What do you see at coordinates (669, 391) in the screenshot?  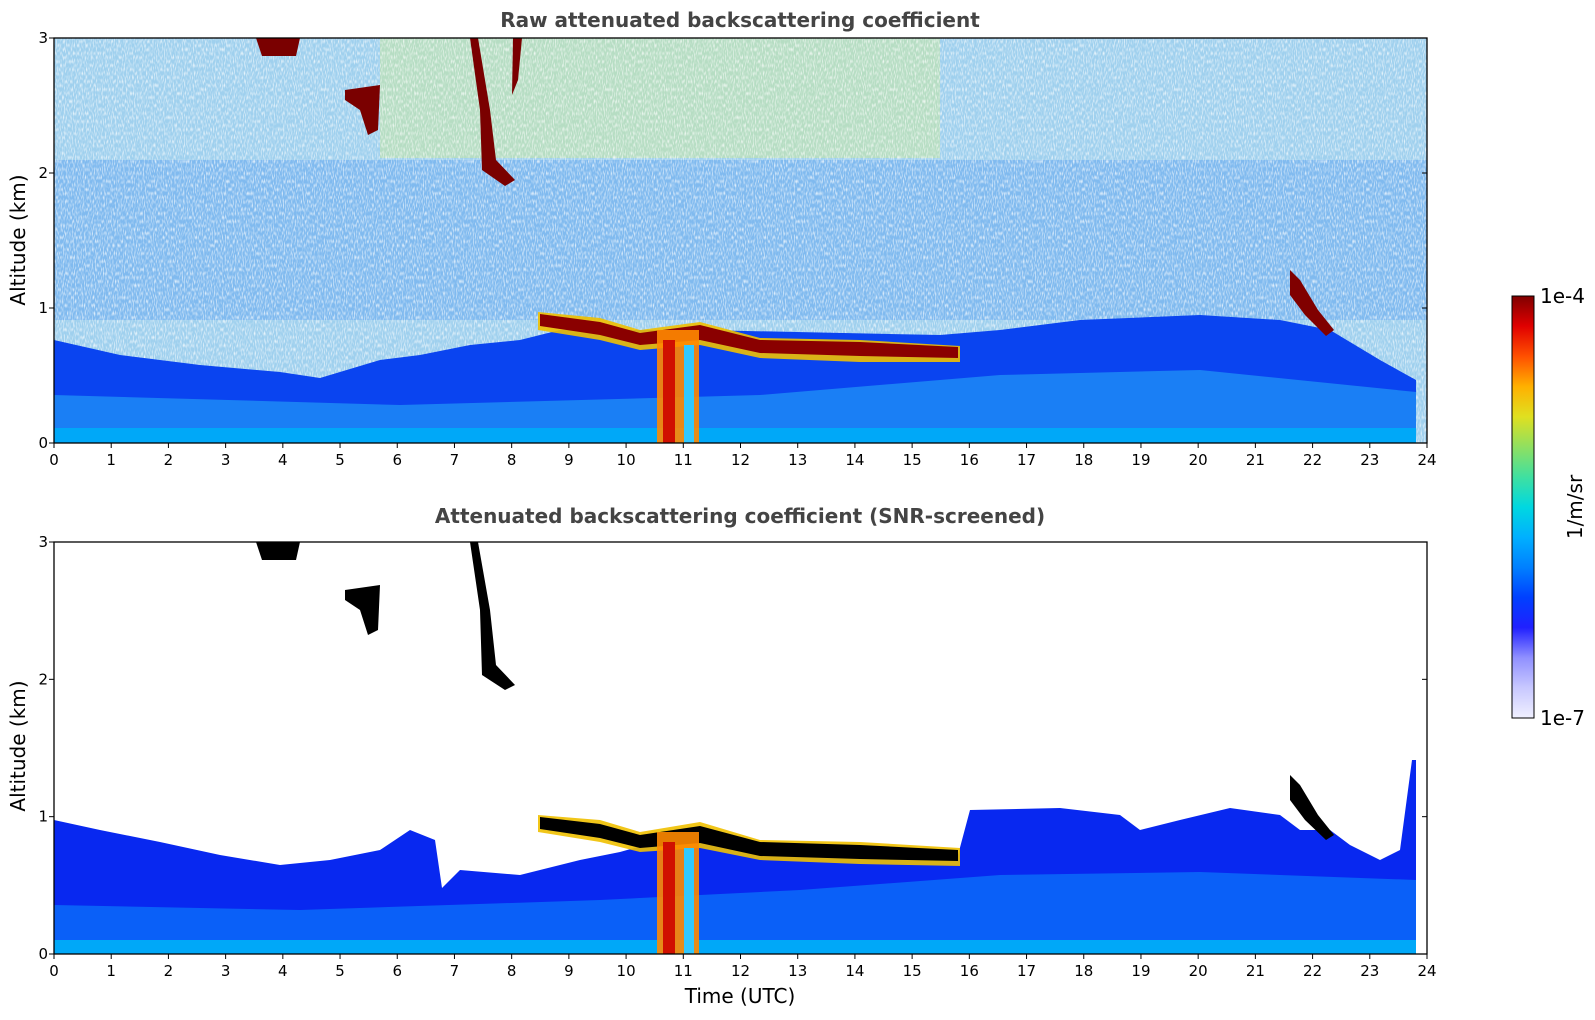 I see `raw-rain-shaft-core` at bounding box center [669, 391].